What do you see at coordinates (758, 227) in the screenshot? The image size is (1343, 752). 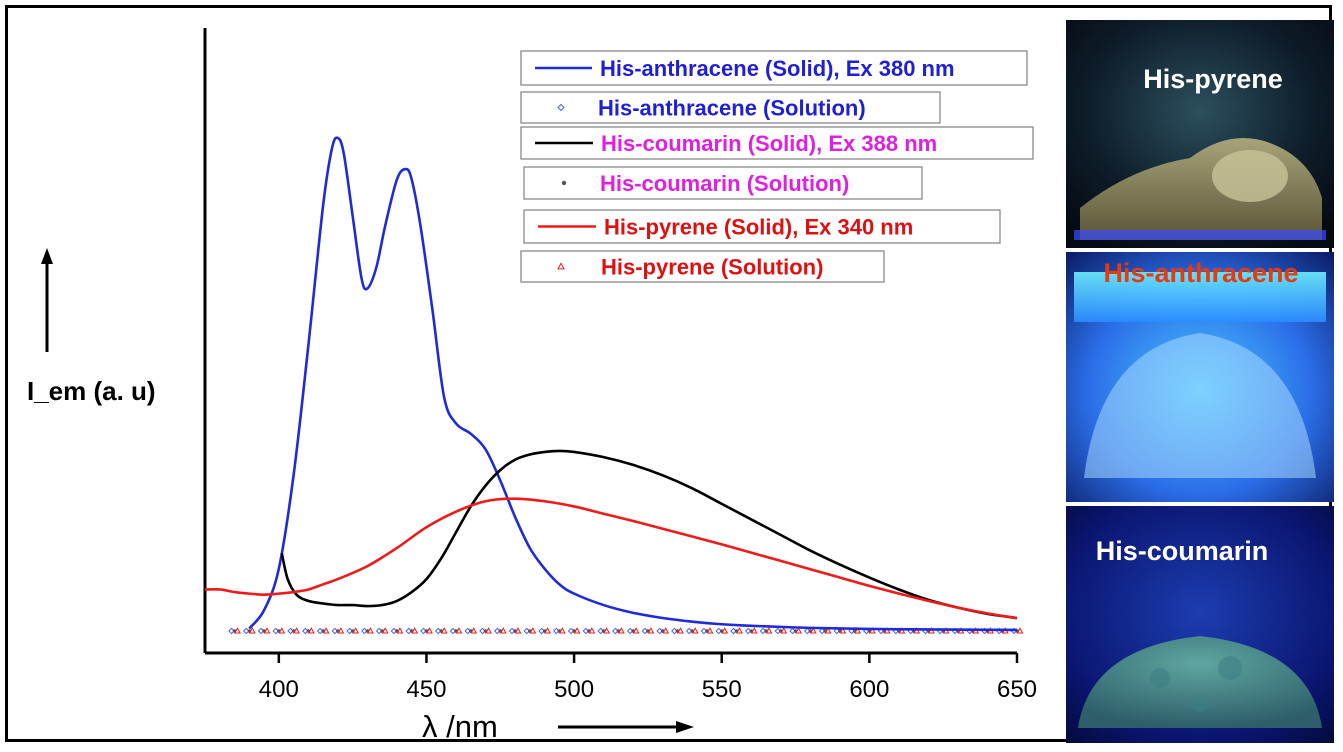 I see `legend-label-5: His-pyrene (Solid), Ex 340 nm` at bounding box center [758, 227].